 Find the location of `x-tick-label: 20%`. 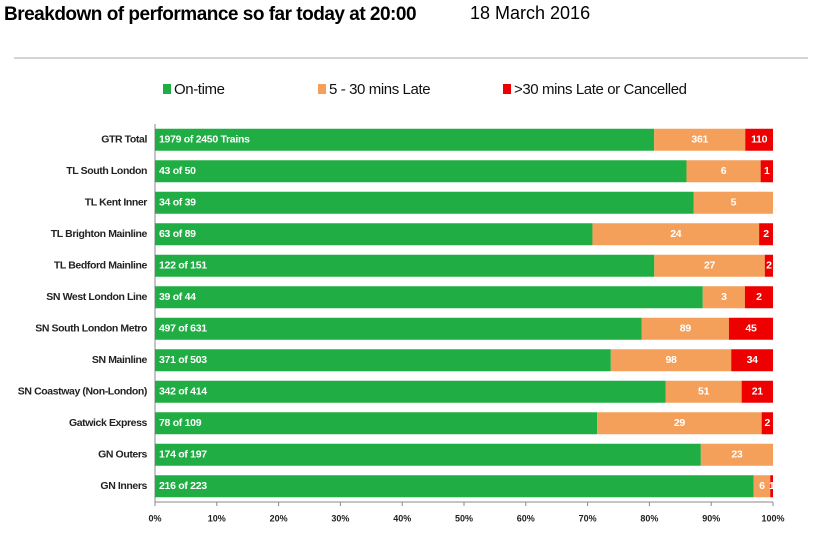

x-tick-label: 20% is located at coordinates (279, 518).